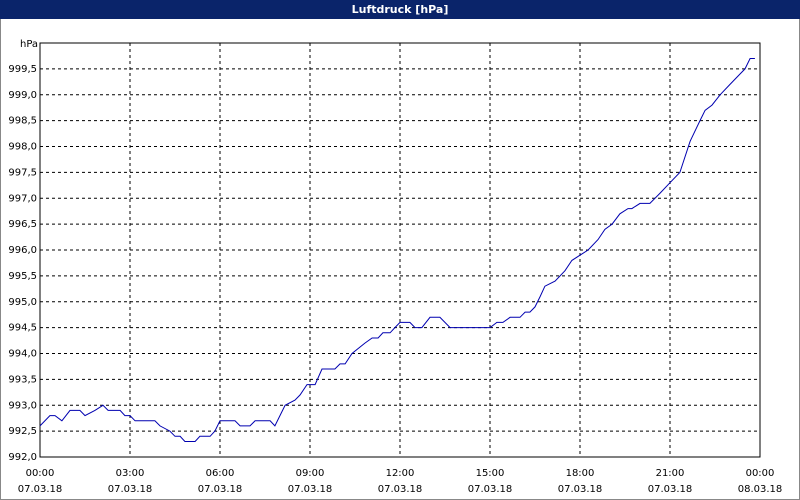  Describe the element at coordinates (760, 489) in the screenshot. I see `x-tick-date: 08.03.18` at that location.